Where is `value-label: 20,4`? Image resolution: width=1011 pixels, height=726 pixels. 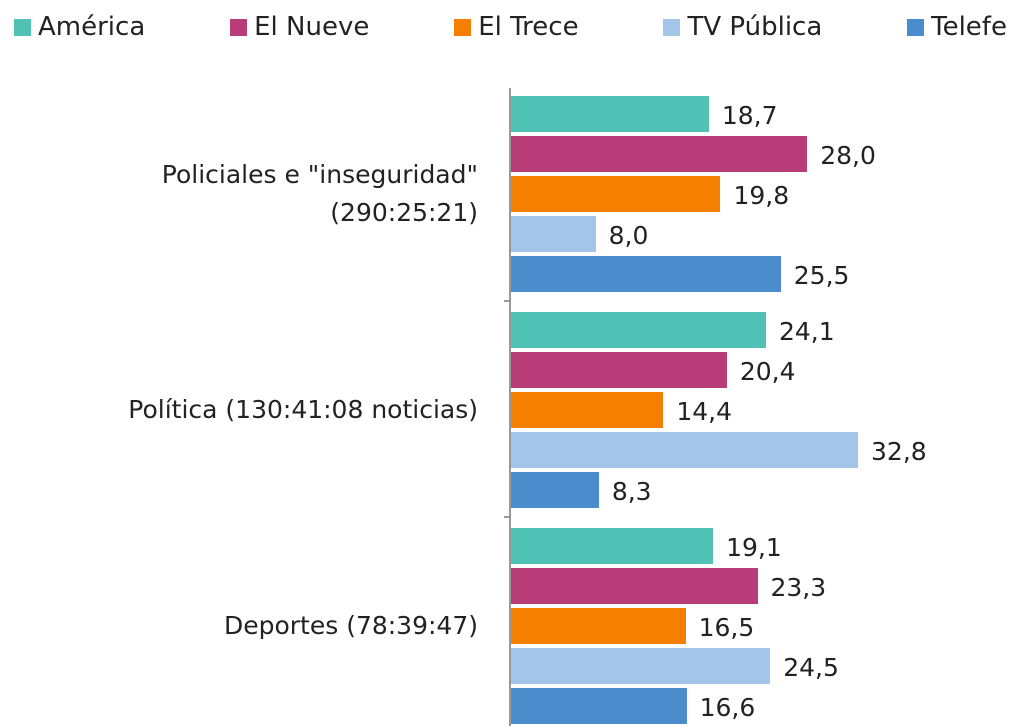
value-label: 20,4 is located at coordinates (767, 371).